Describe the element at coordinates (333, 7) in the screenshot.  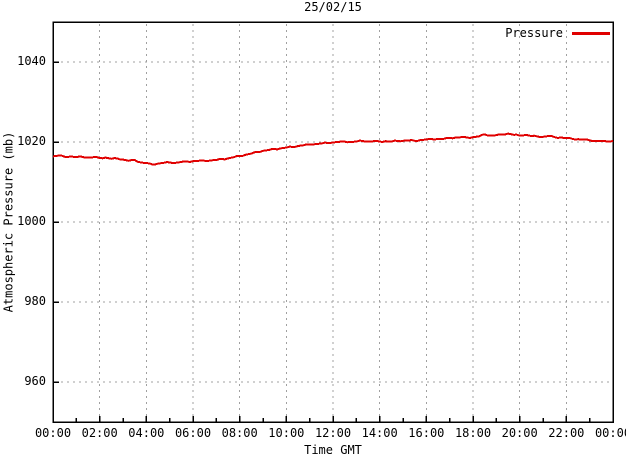
I see `chart-title: 25/02/15` at that location.